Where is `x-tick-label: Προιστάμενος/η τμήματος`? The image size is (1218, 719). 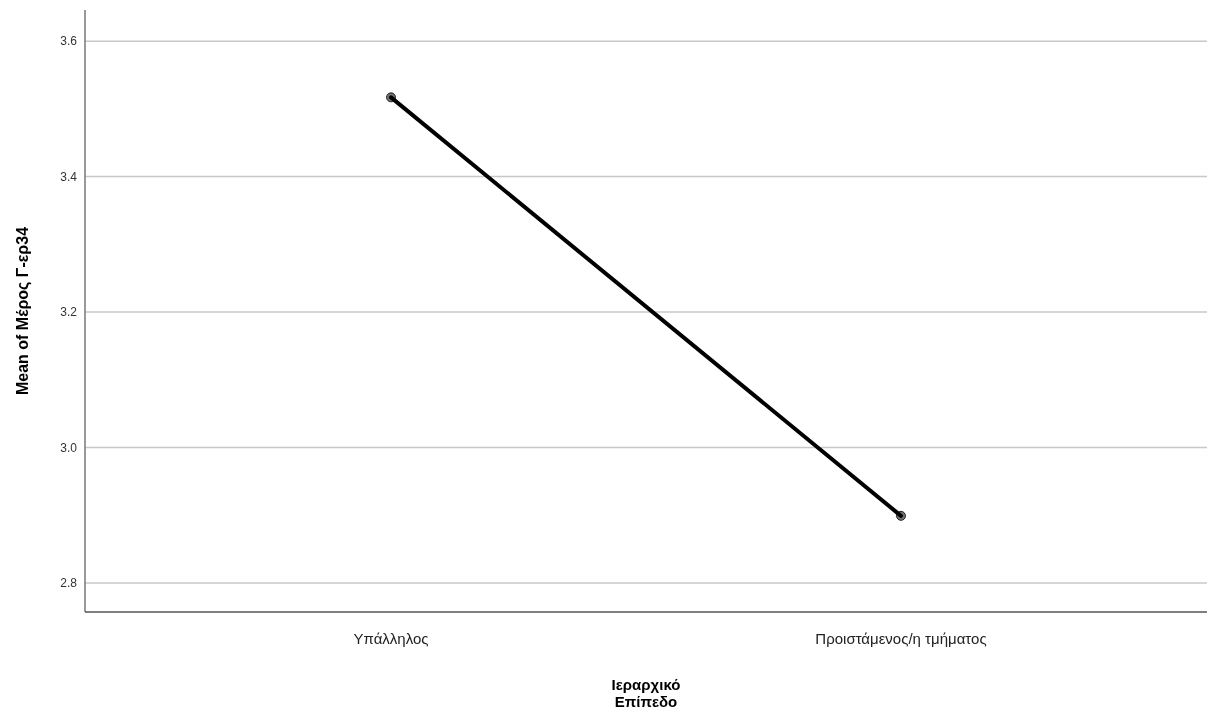
x-tick-label: Προιστάμενος/η τμήματος is located at coordinates (901, 638).